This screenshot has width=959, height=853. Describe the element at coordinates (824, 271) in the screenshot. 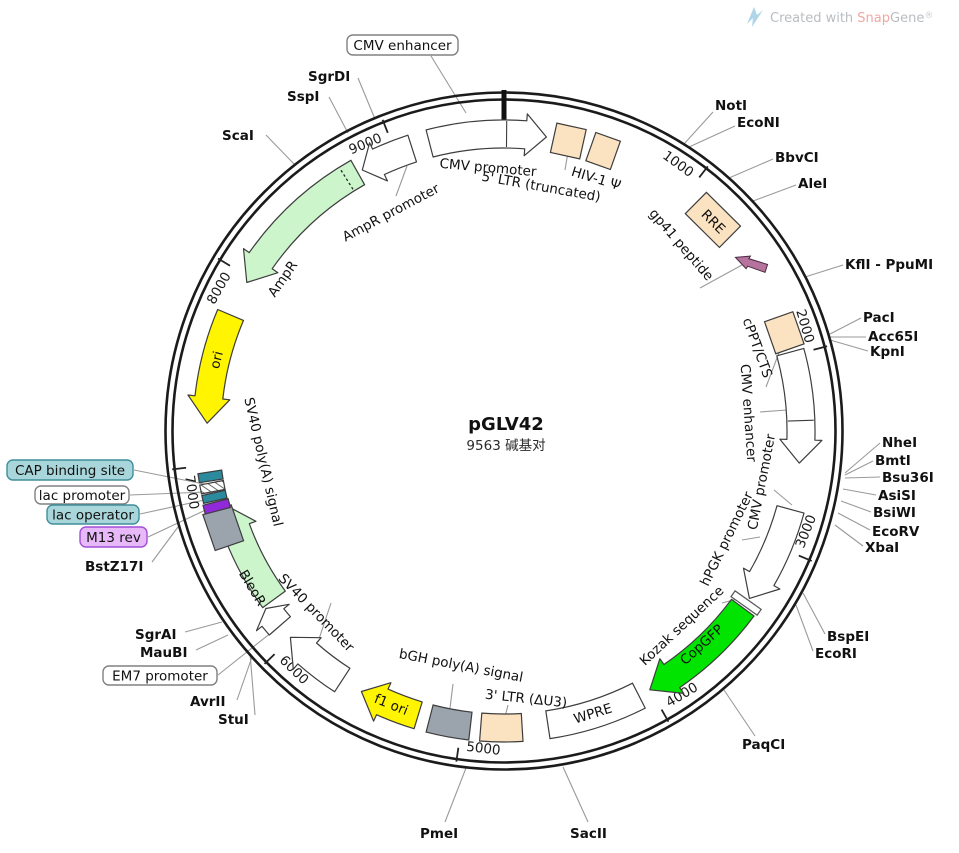

I see `leader-KflI - PpuMI` at that location.